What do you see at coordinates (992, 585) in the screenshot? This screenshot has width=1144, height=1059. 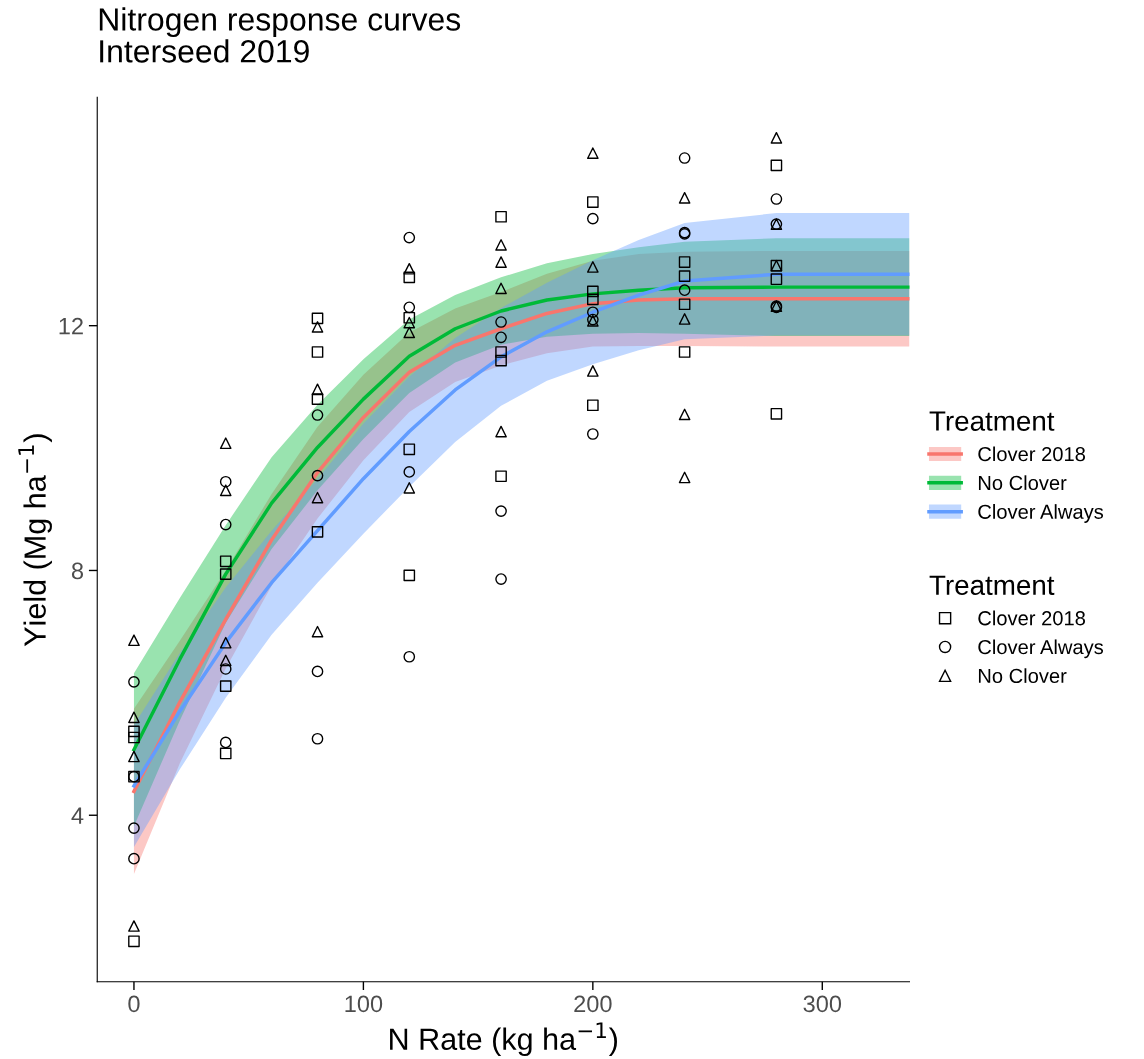 I see `text: Treatment` at bounding box center [992, 585].